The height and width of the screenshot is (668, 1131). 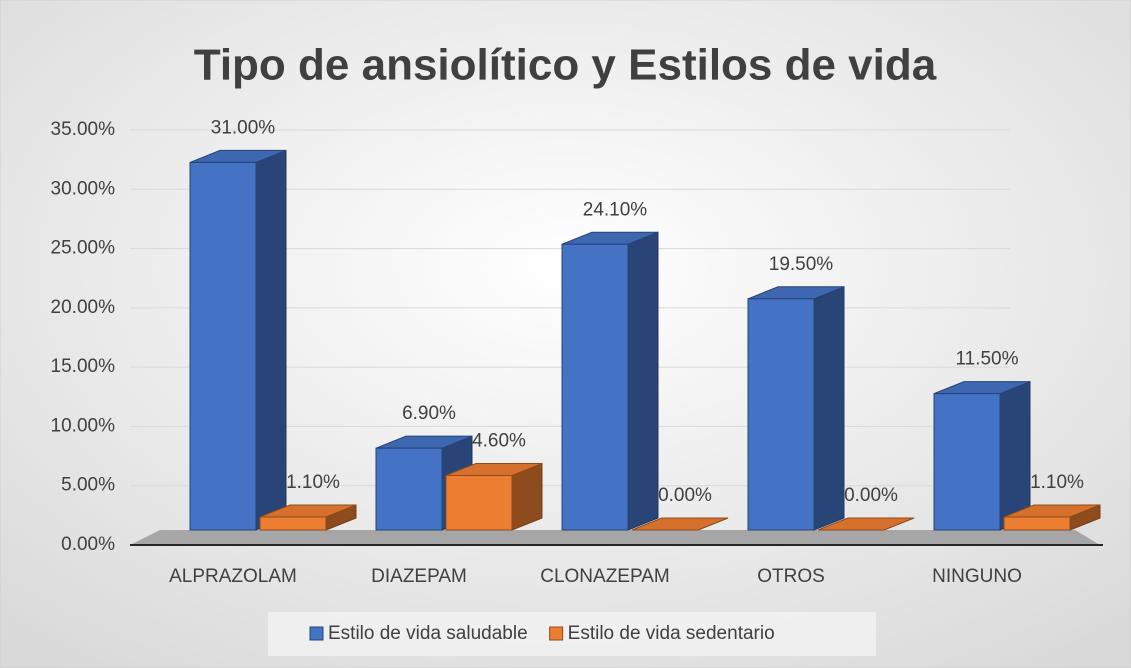 I want to click on x-tick-label: DIAZEPAM, so click(x=419, y=576).